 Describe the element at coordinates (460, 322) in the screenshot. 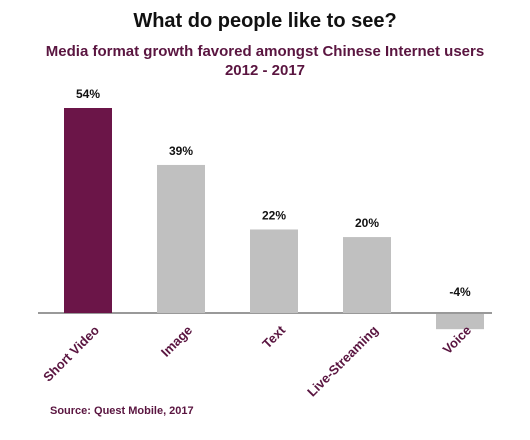

I see `bar-voice` at that location.